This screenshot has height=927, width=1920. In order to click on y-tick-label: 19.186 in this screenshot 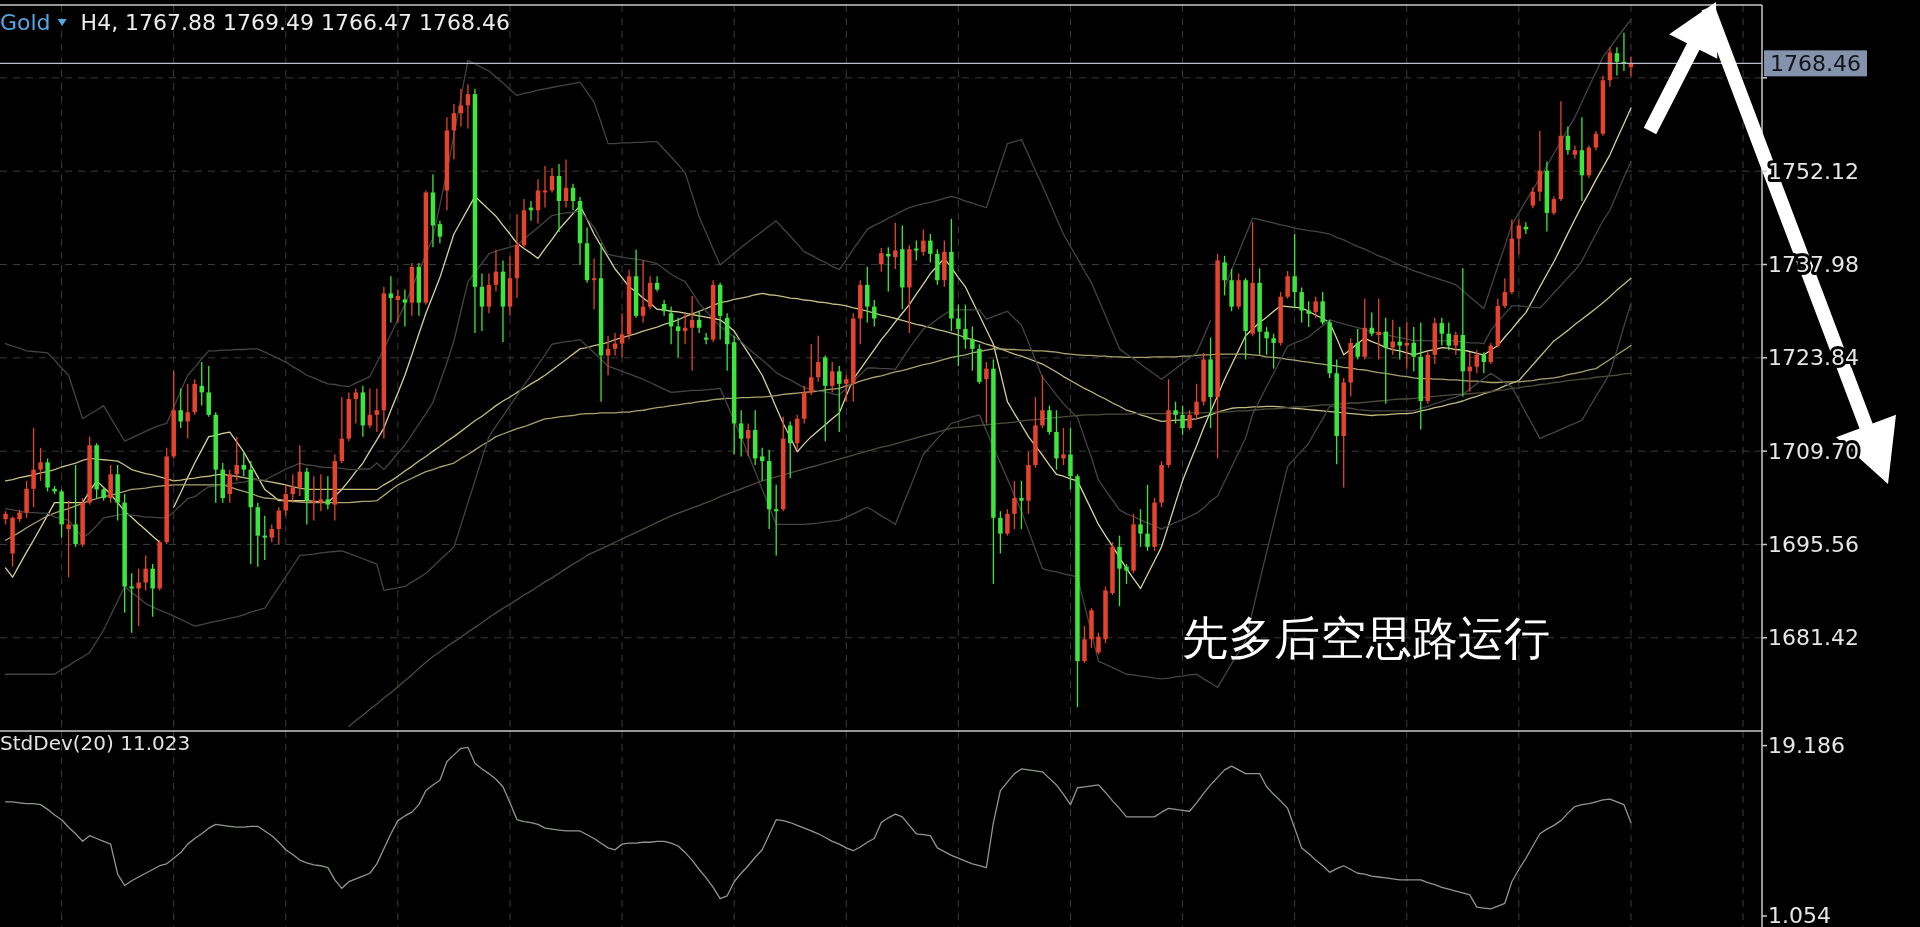, I will do `click(1806, 746)`.